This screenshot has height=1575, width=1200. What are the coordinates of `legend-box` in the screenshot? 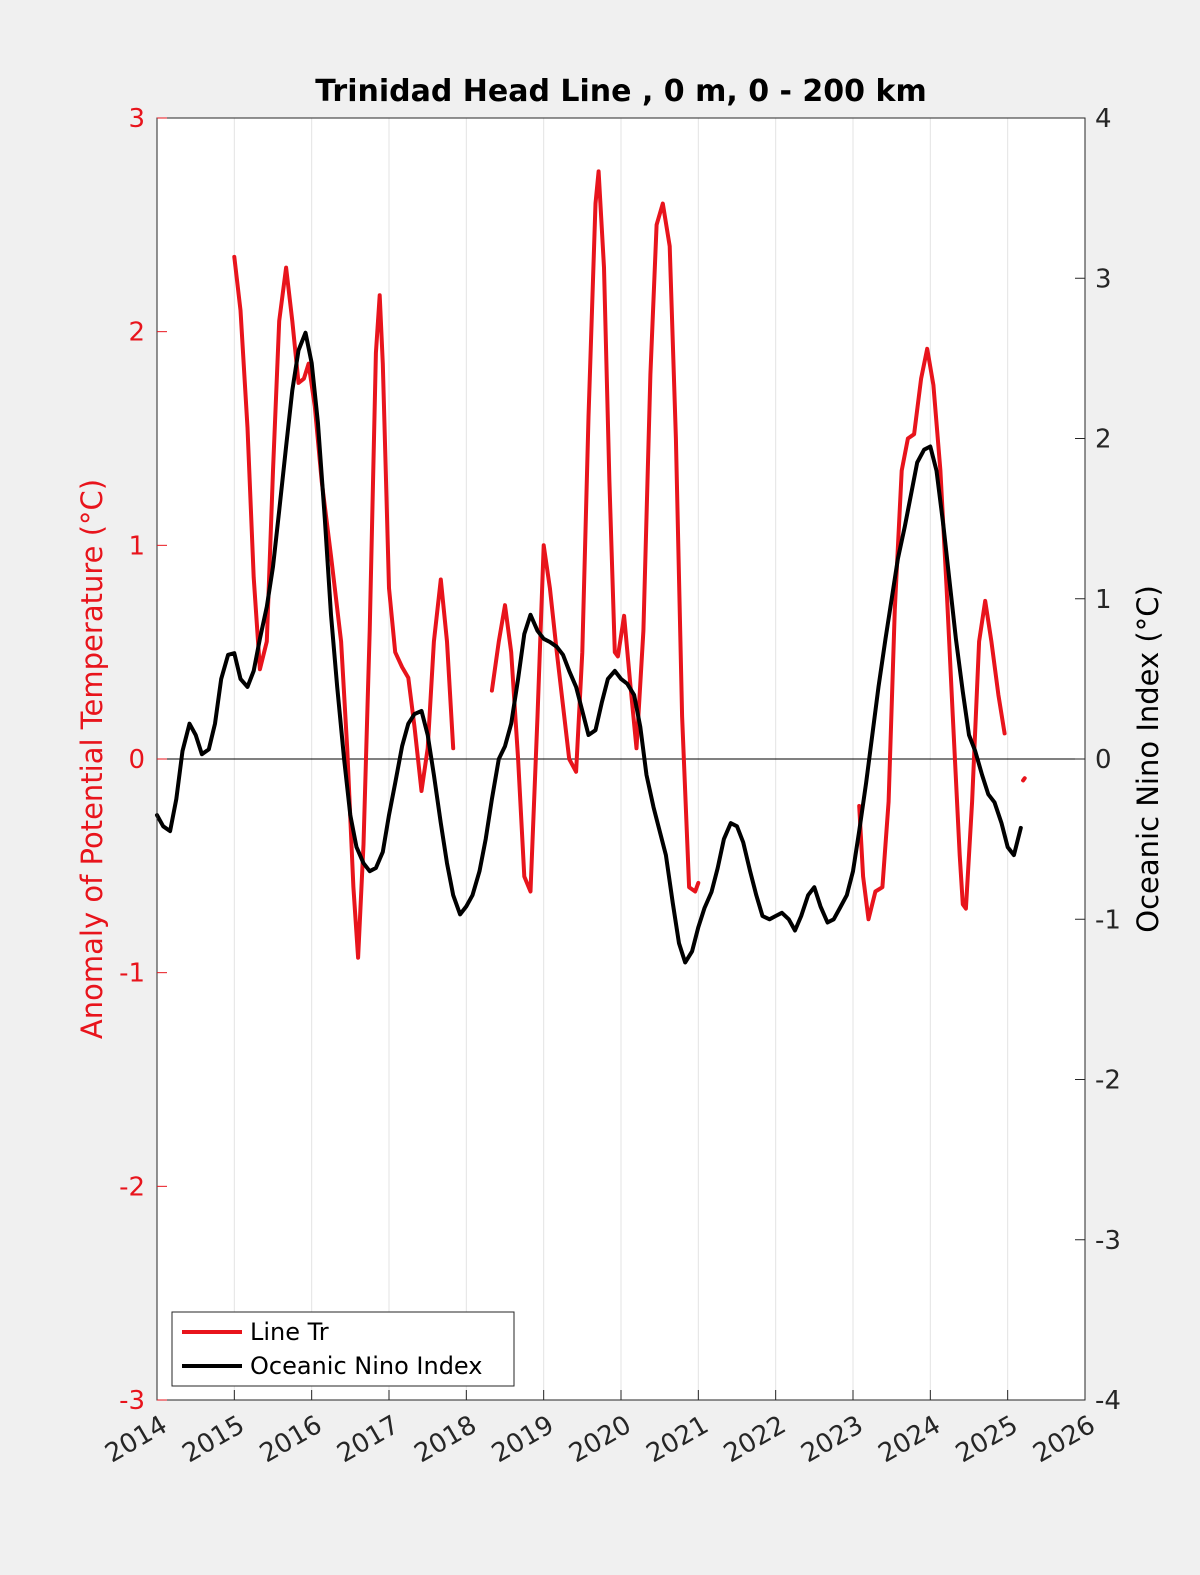 It's located at (343, 1349).